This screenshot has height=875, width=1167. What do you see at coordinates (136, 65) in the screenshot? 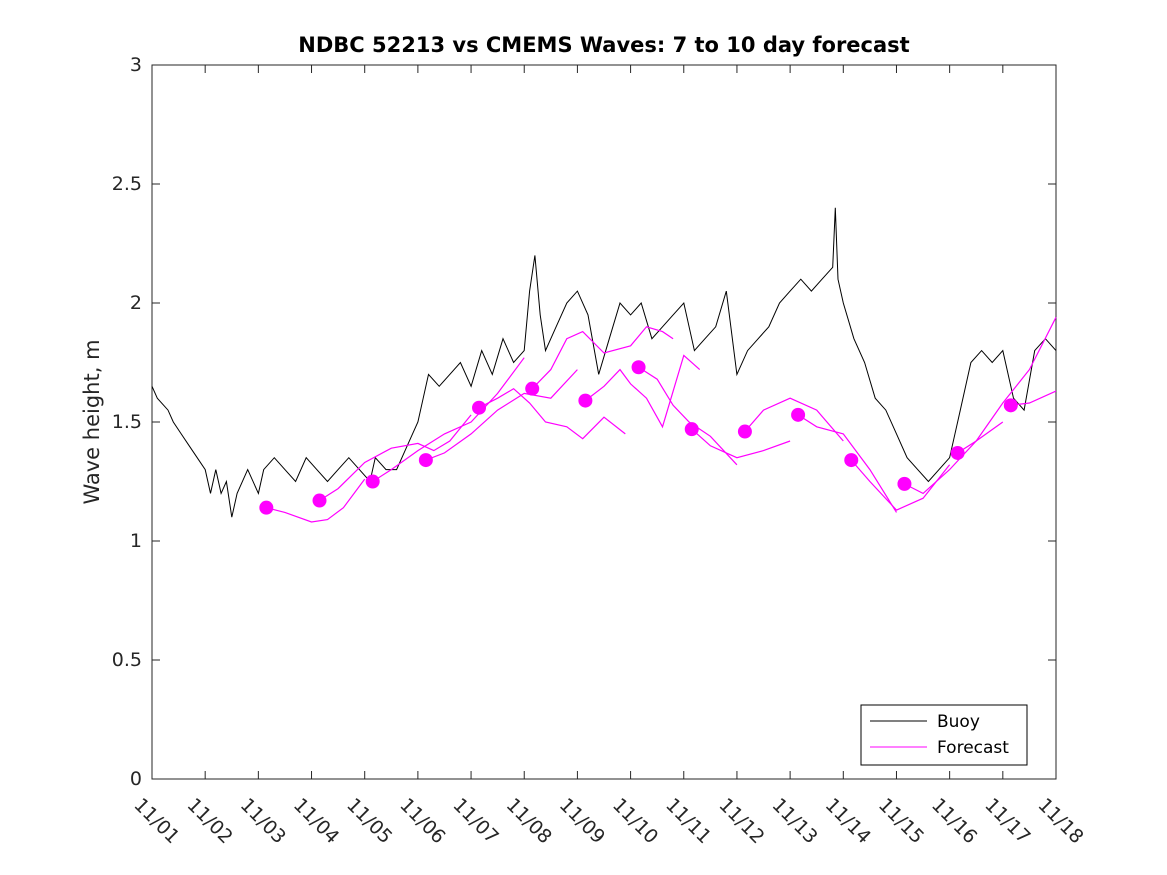
I see `y-tick-label: 3` at bounding box center [136, 65].